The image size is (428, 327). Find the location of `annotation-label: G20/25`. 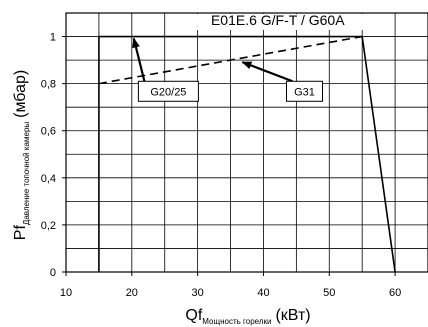

annotation-label: G20/25 is located at coordinates (168, 92).